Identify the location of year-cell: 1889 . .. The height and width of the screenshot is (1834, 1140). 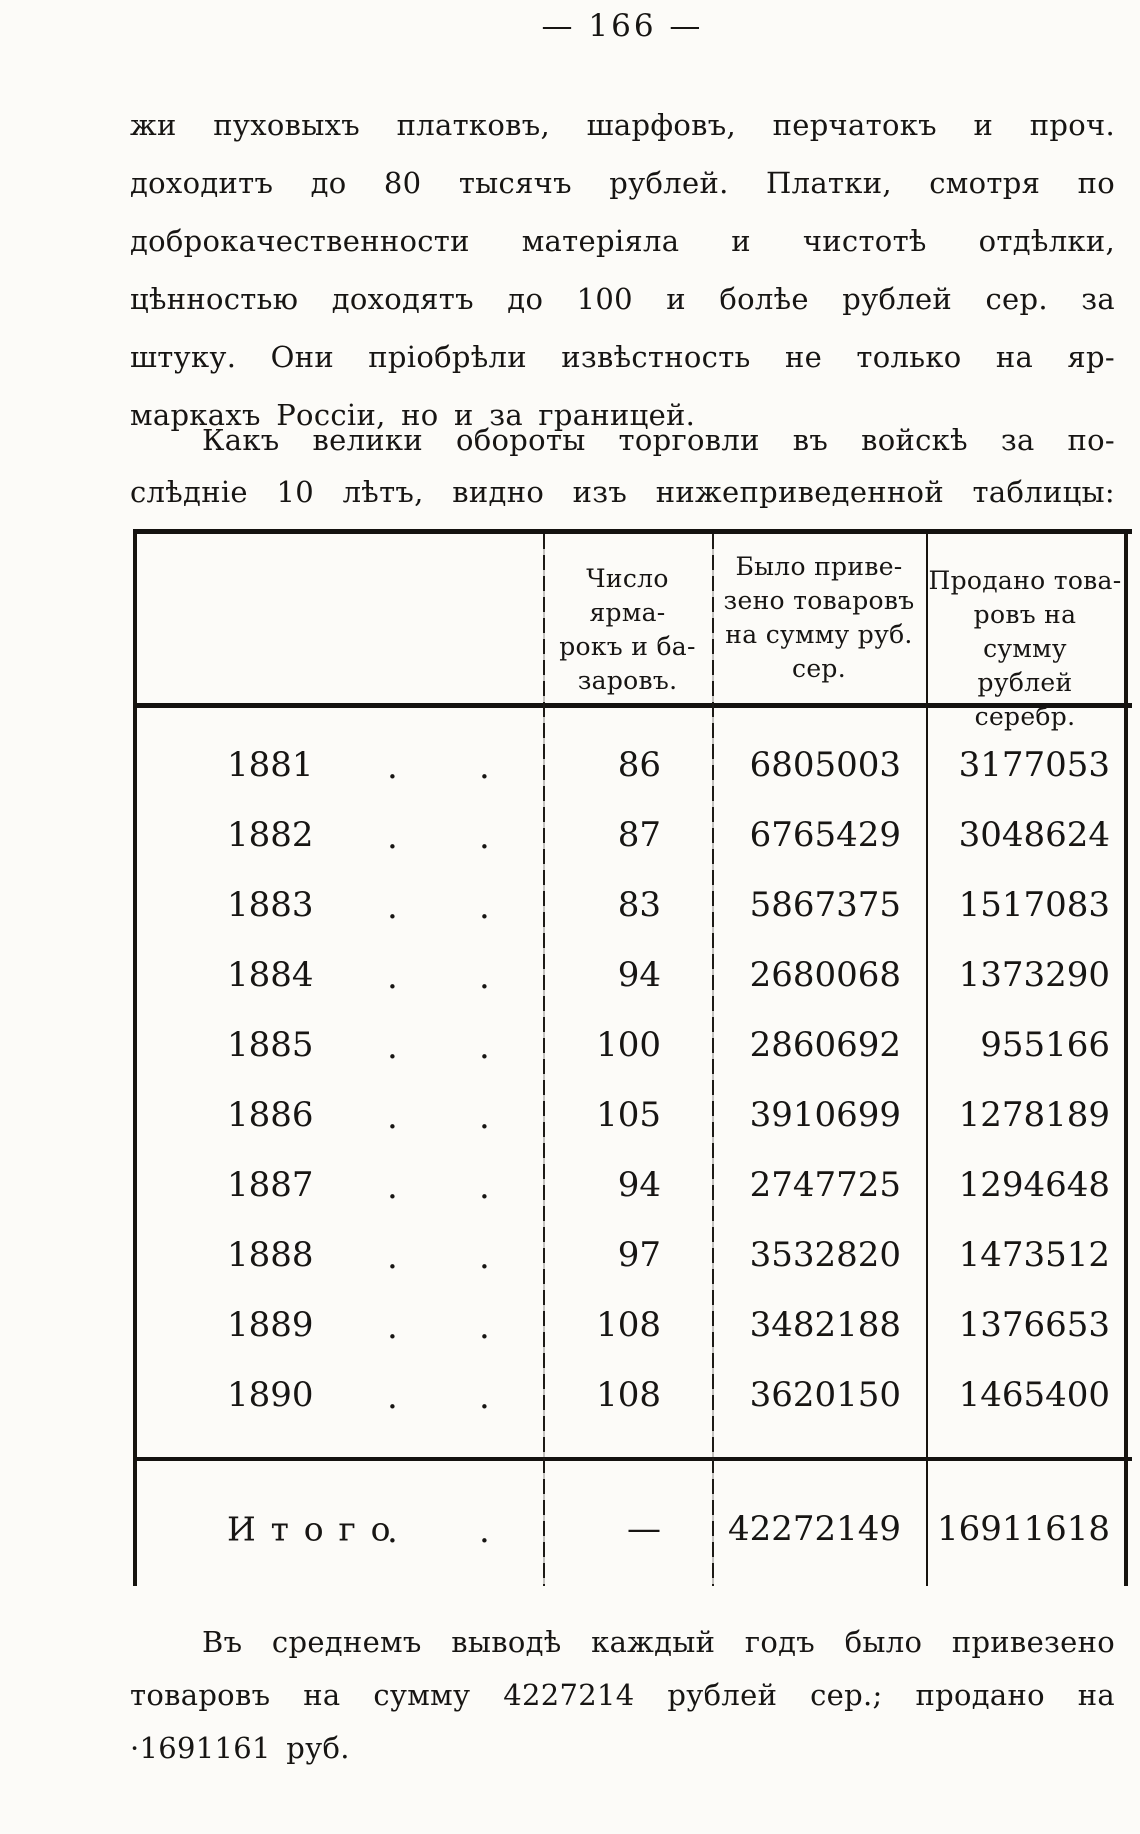
(339, 1325).